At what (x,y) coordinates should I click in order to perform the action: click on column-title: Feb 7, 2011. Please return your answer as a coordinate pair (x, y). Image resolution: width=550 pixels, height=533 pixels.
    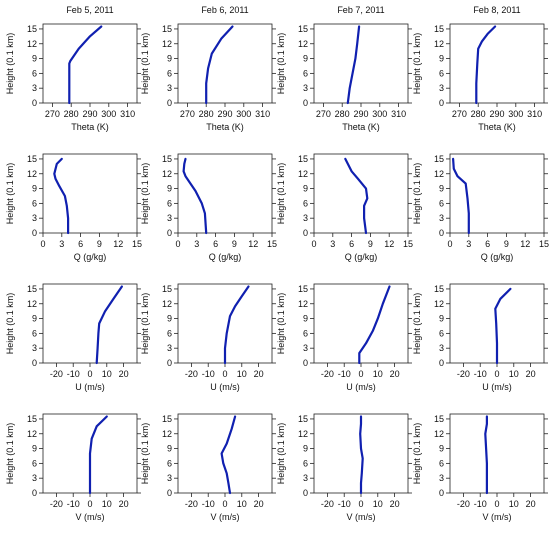
    Looking at the image, I should click on (360, 10).